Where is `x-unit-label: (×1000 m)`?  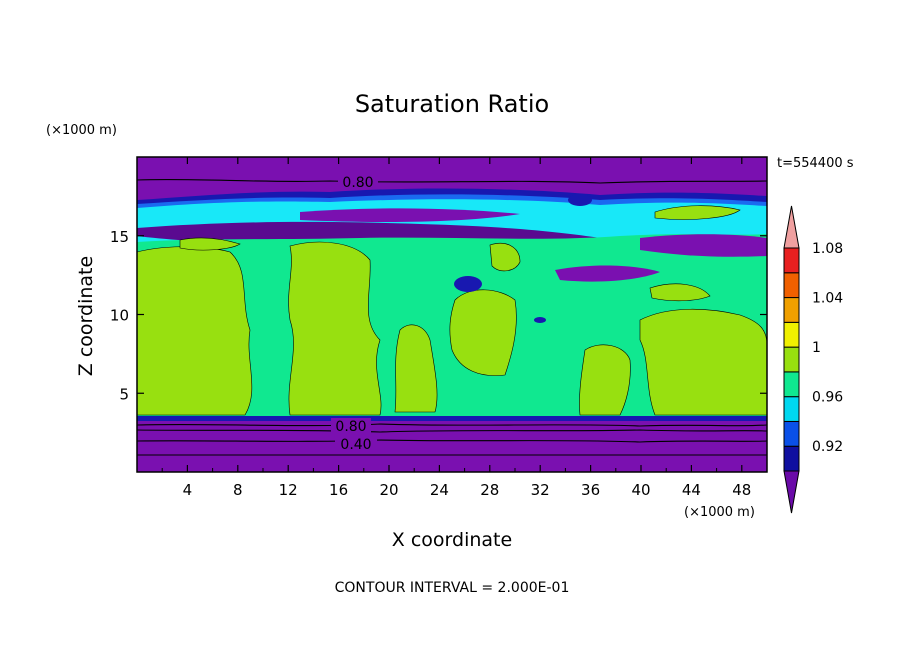
x-unit-label: (×1000 m) is located at coordinates (719, 512).